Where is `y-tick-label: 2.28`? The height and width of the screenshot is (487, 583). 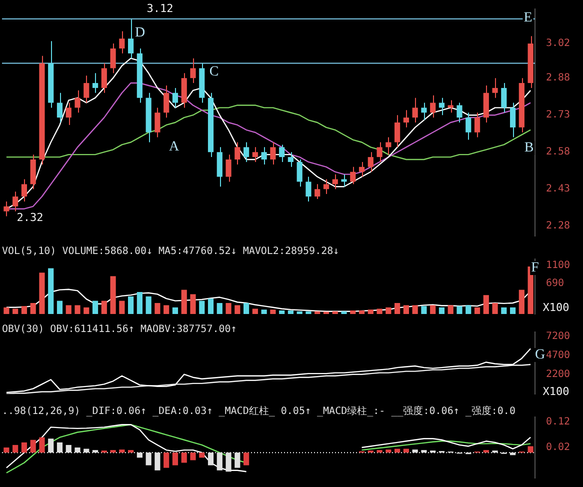 y-tick-label: 2.28 is located at coordinates (558, 226).